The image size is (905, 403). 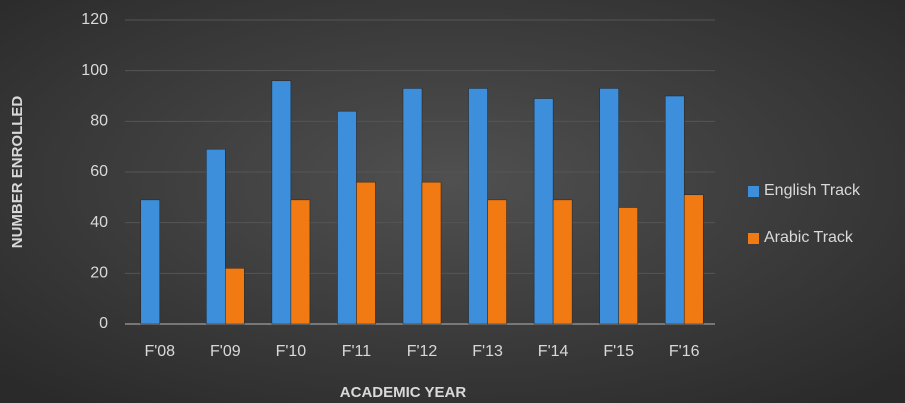 I want to click on y-tick-label: 20, so click(x=99, y=273).